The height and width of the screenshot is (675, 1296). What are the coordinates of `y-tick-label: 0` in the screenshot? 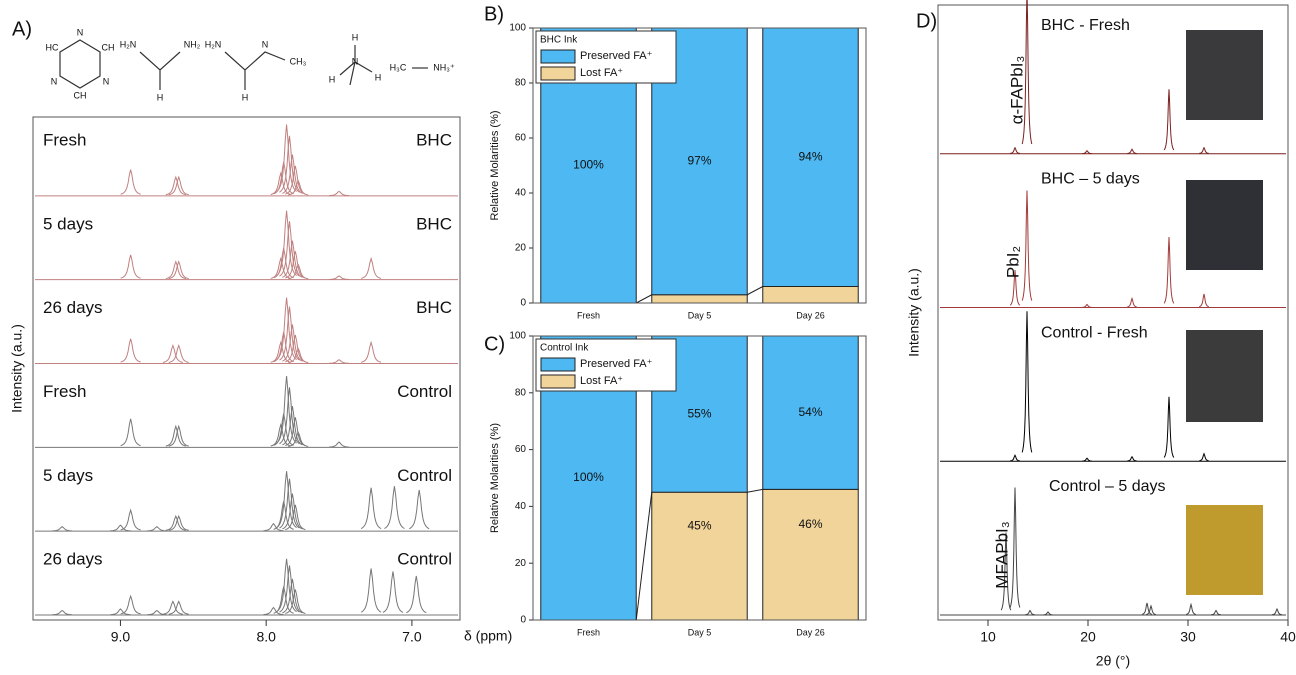 It's located at (523, 303).